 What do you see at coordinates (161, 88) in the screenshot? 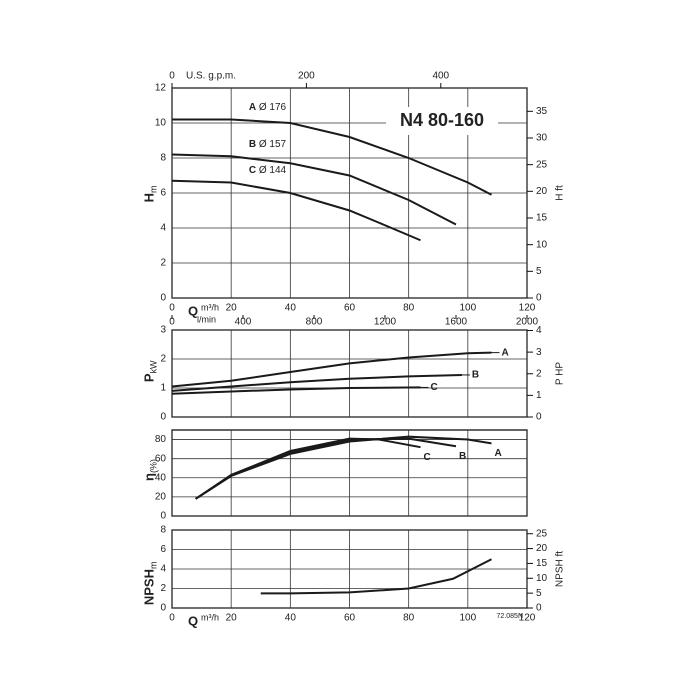
I see `y-tick-label: 12` at bounding box center [161, 88].